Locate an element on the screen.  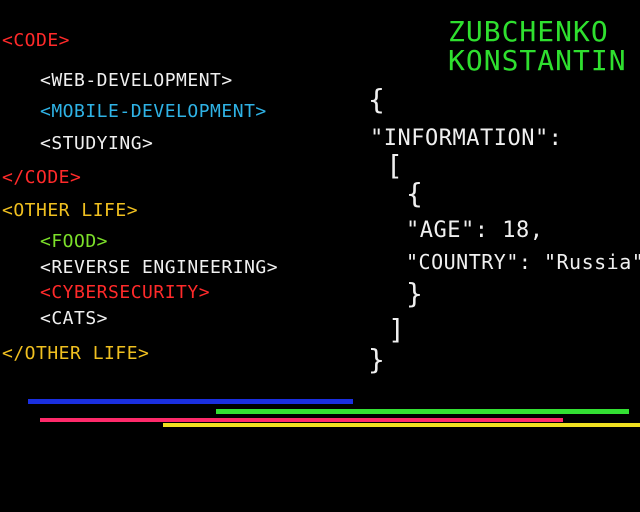
json-information-key: "INFORMATION": is located at coordinates (466, 138).